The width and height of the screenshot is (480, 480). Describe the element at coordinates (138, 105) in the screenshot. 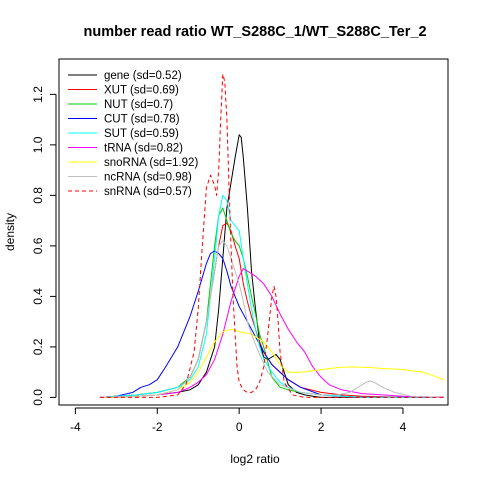

I see `legend-label: NUT (sd=0.7)` at that location.